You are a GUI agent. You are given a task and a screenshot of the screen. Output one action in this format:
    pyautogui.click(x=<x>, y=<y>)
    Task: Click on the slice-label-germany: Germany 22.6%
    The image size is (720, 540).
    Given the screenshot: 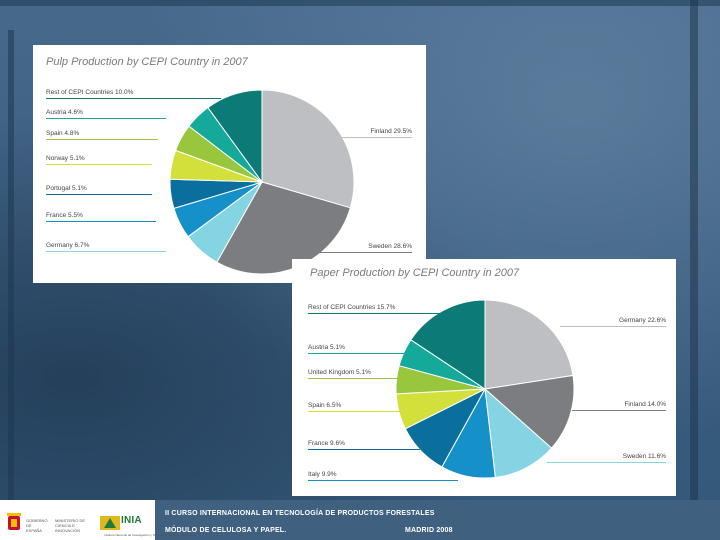 What is the action you would take?
    pyautogui.click(x=642, y=320)
    